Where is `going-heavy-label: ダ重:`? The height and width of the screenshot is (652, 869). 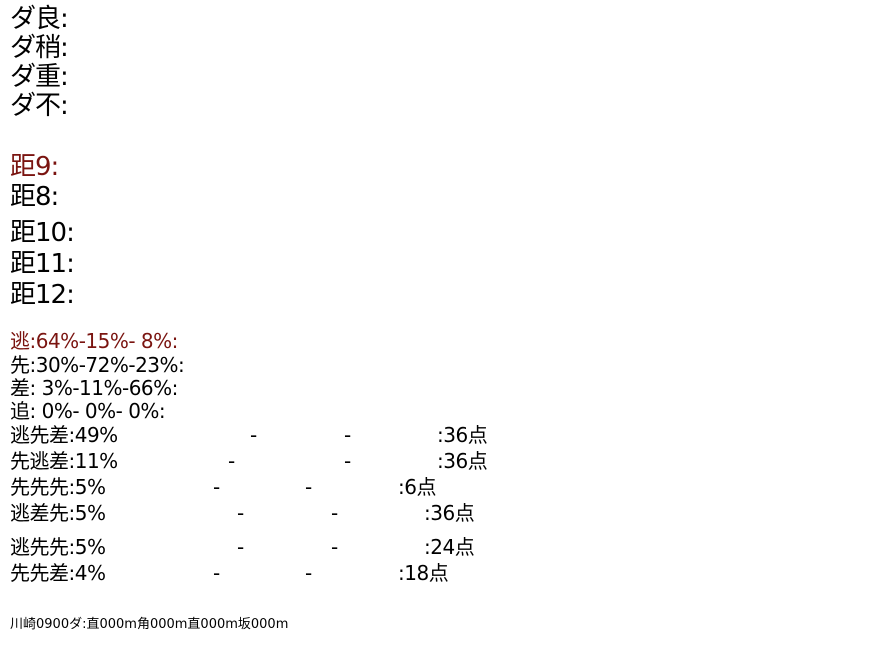 going-heavy-label: ダ重: is located at coordinates (39, 77).